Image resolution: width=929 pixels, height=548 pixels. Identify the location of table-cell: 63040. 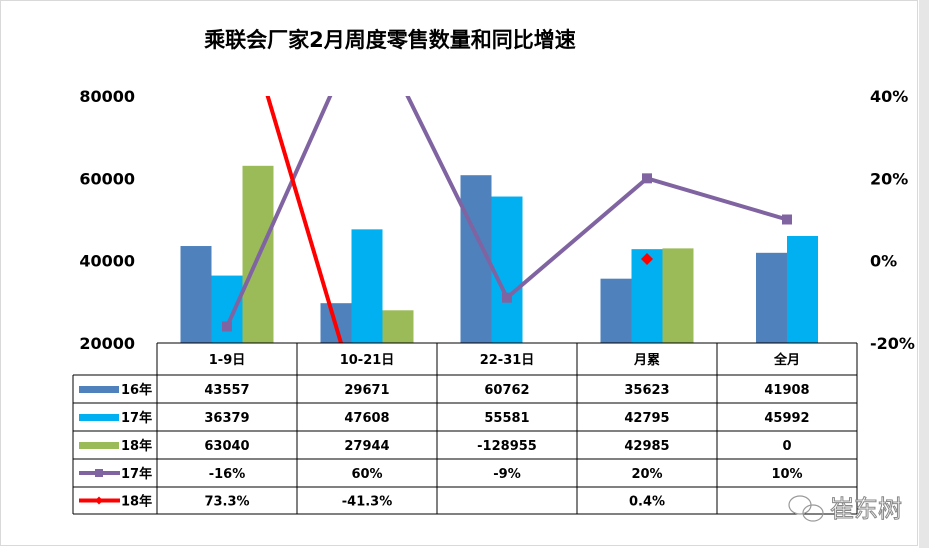
(226, 446).